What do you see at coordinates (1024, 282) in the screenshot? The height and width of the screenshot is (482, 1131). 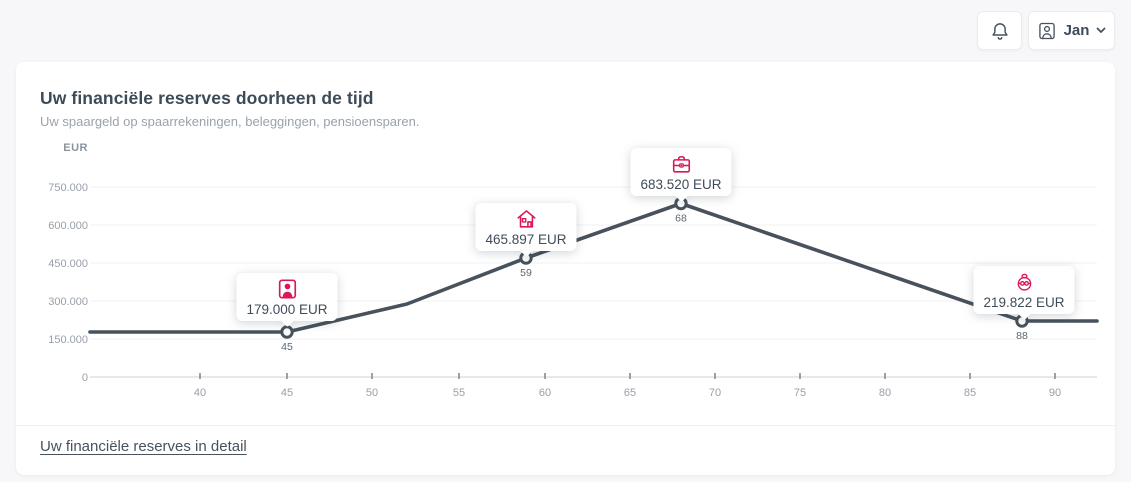 I see `pension-icon` at bounding box center [1024, 282].